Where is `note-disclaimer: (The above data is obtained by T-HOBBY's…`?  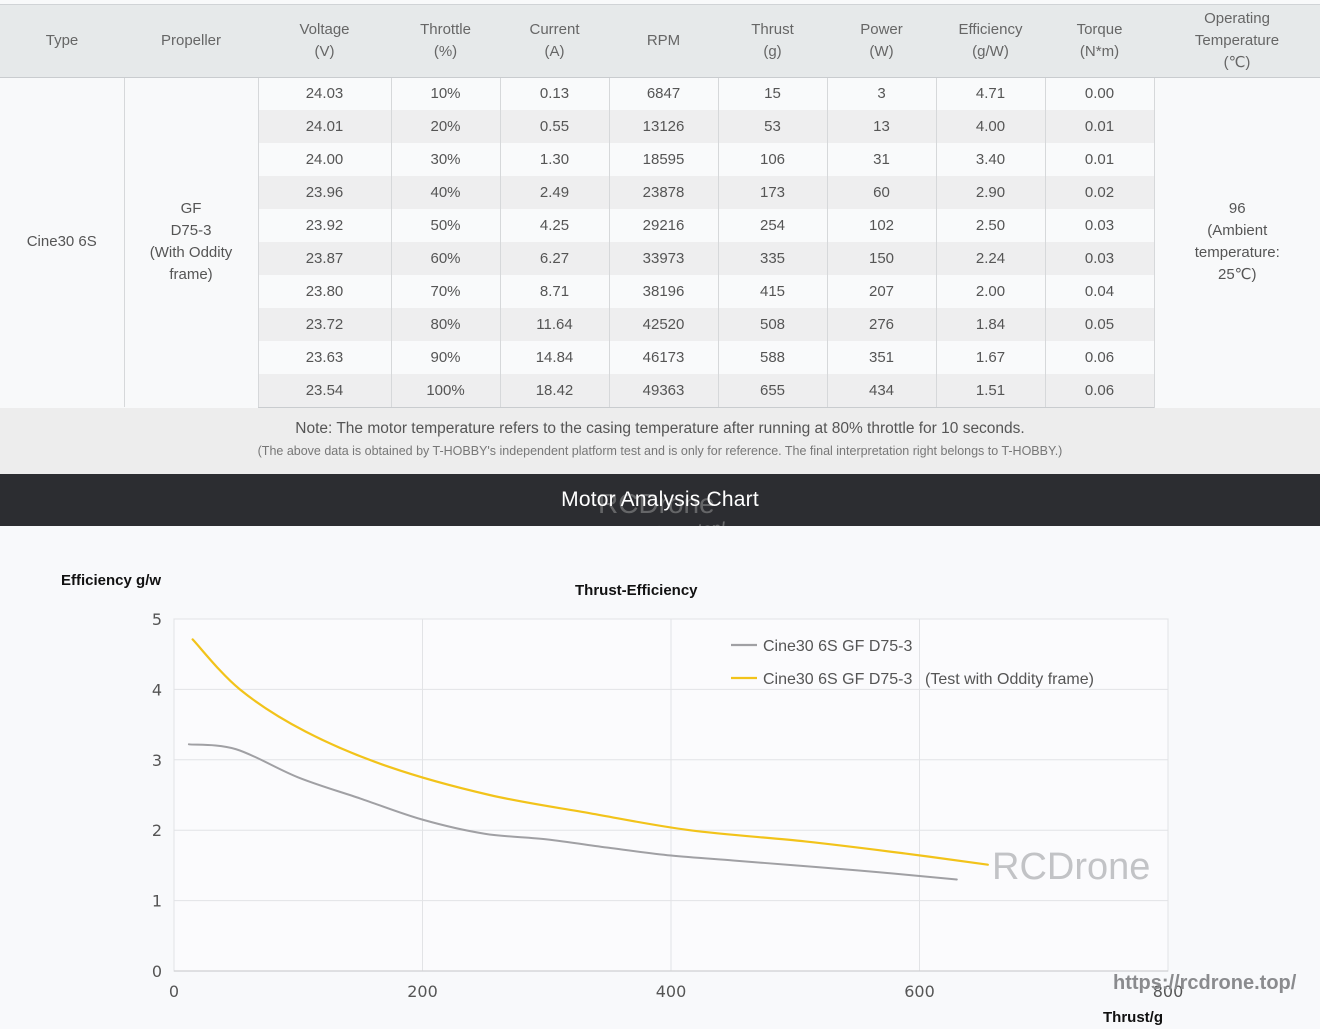 note-disclaimer: (The above data is obtained by T-HOBBY's… is located at coordinates (660, 451).